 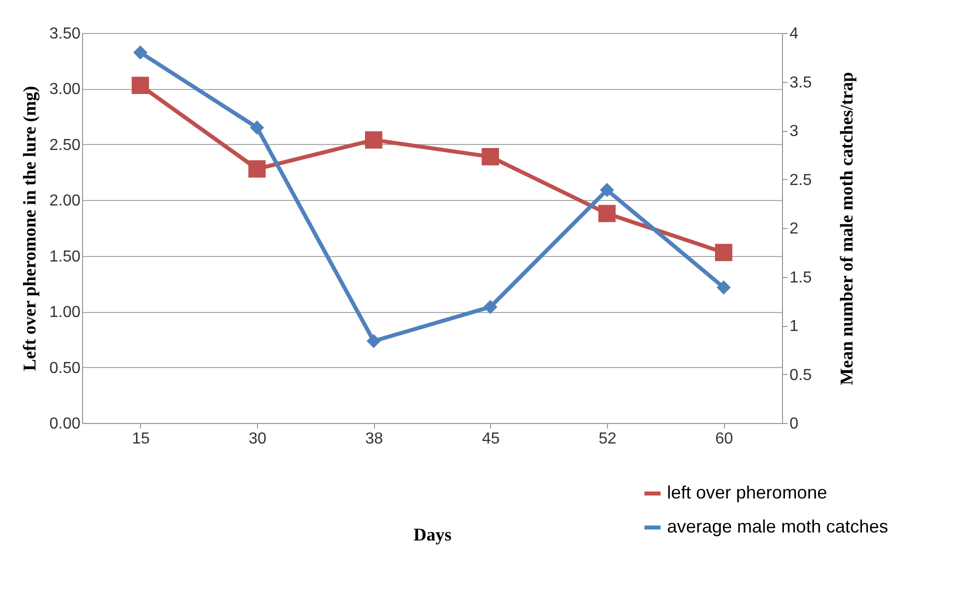 I want to click on legend-label: average male moth catches, so click(x=777, y=526).